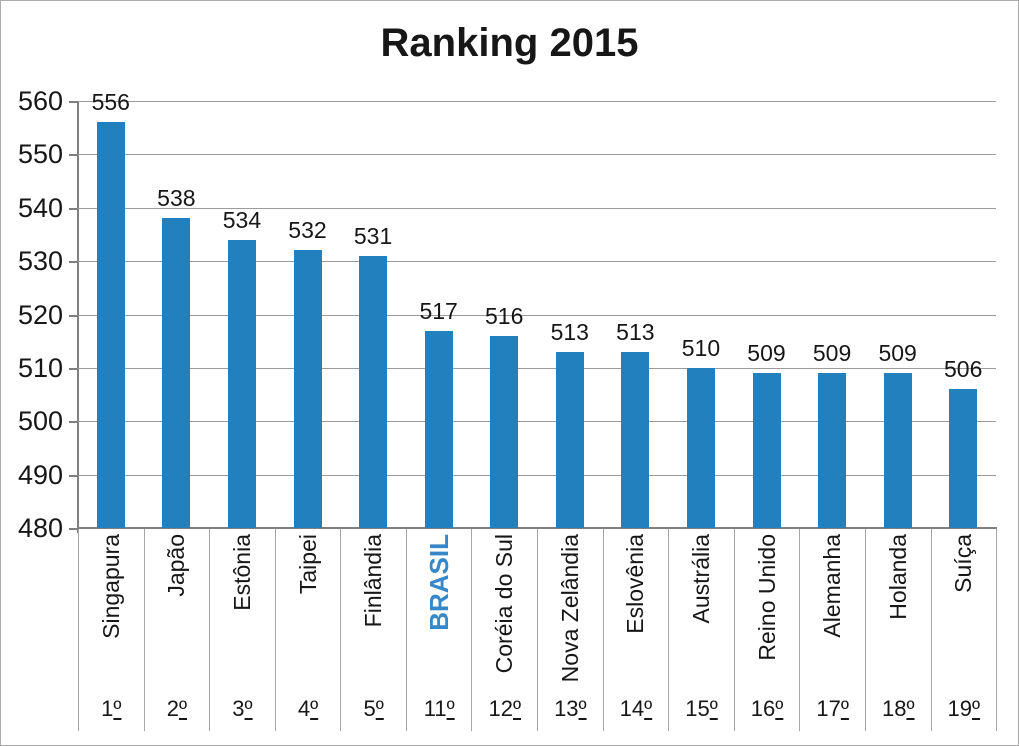  What do you see at coordinates (439, 608) in the screenshot?
I see `category-name-zone: BRASIL` at bounding box center [439, 608].